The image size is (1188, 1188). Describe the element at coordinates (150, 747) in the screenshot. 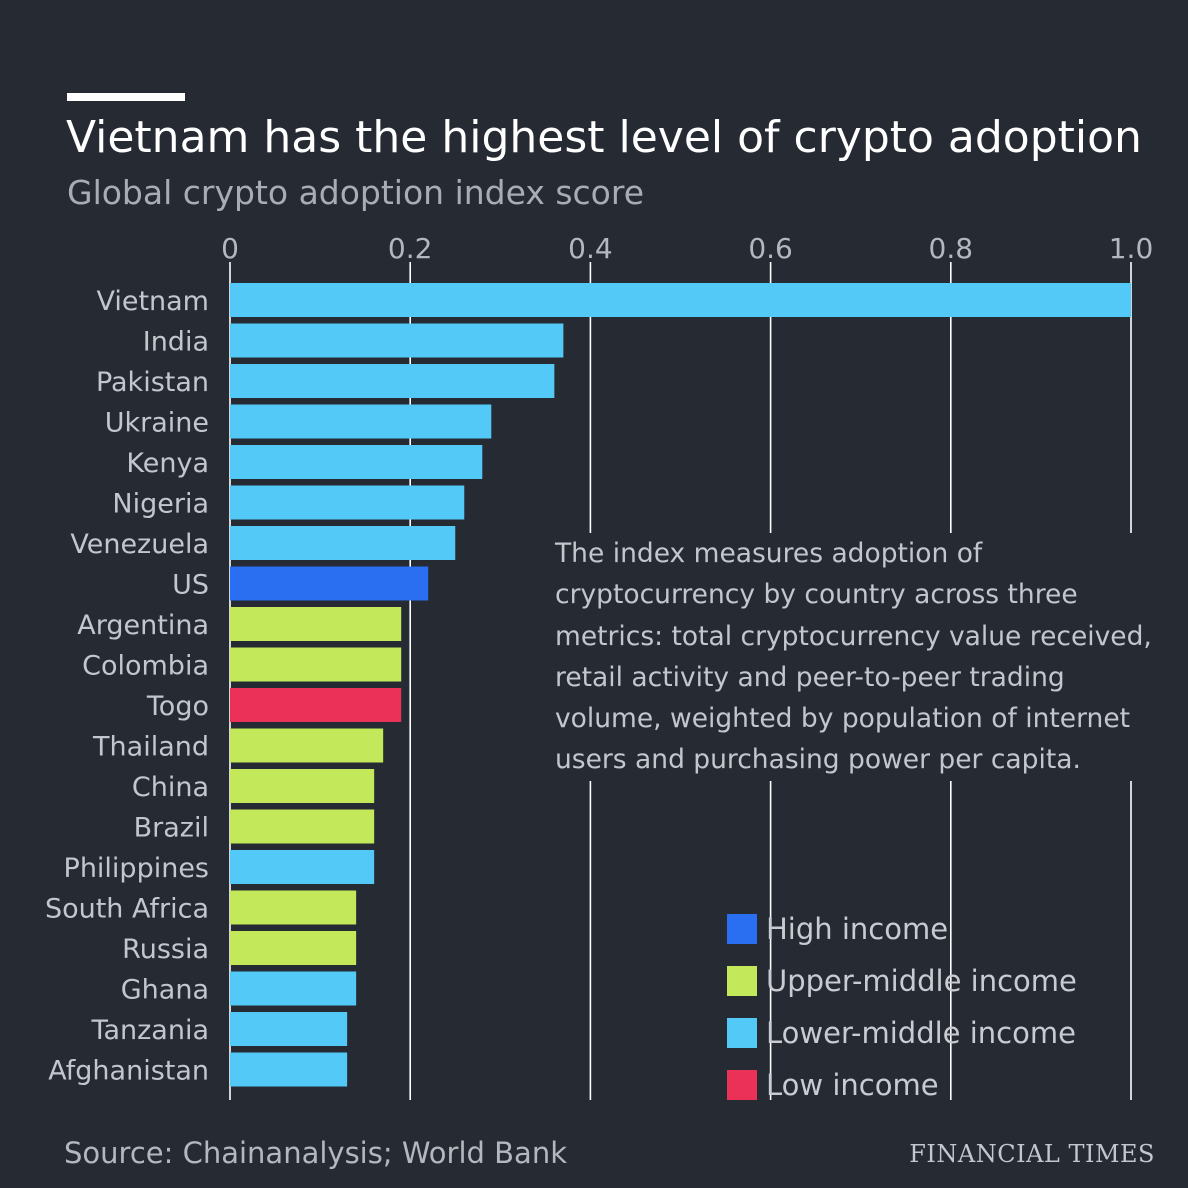

I see `category-label: Thailand` at that location.